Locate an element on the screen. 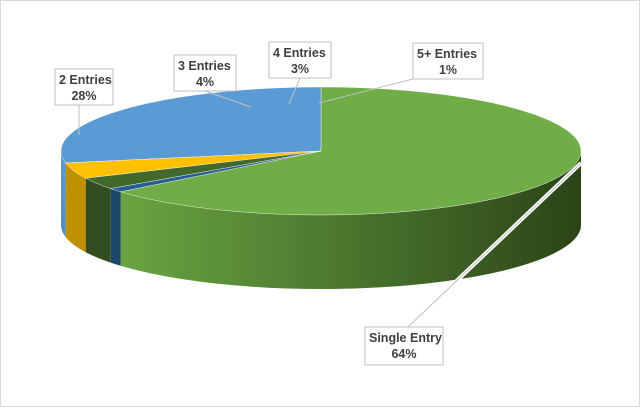 Image resolution: width=640 pixels, height=408 pixels. data-label-box-3-entries is located at coordinates (205, 73).